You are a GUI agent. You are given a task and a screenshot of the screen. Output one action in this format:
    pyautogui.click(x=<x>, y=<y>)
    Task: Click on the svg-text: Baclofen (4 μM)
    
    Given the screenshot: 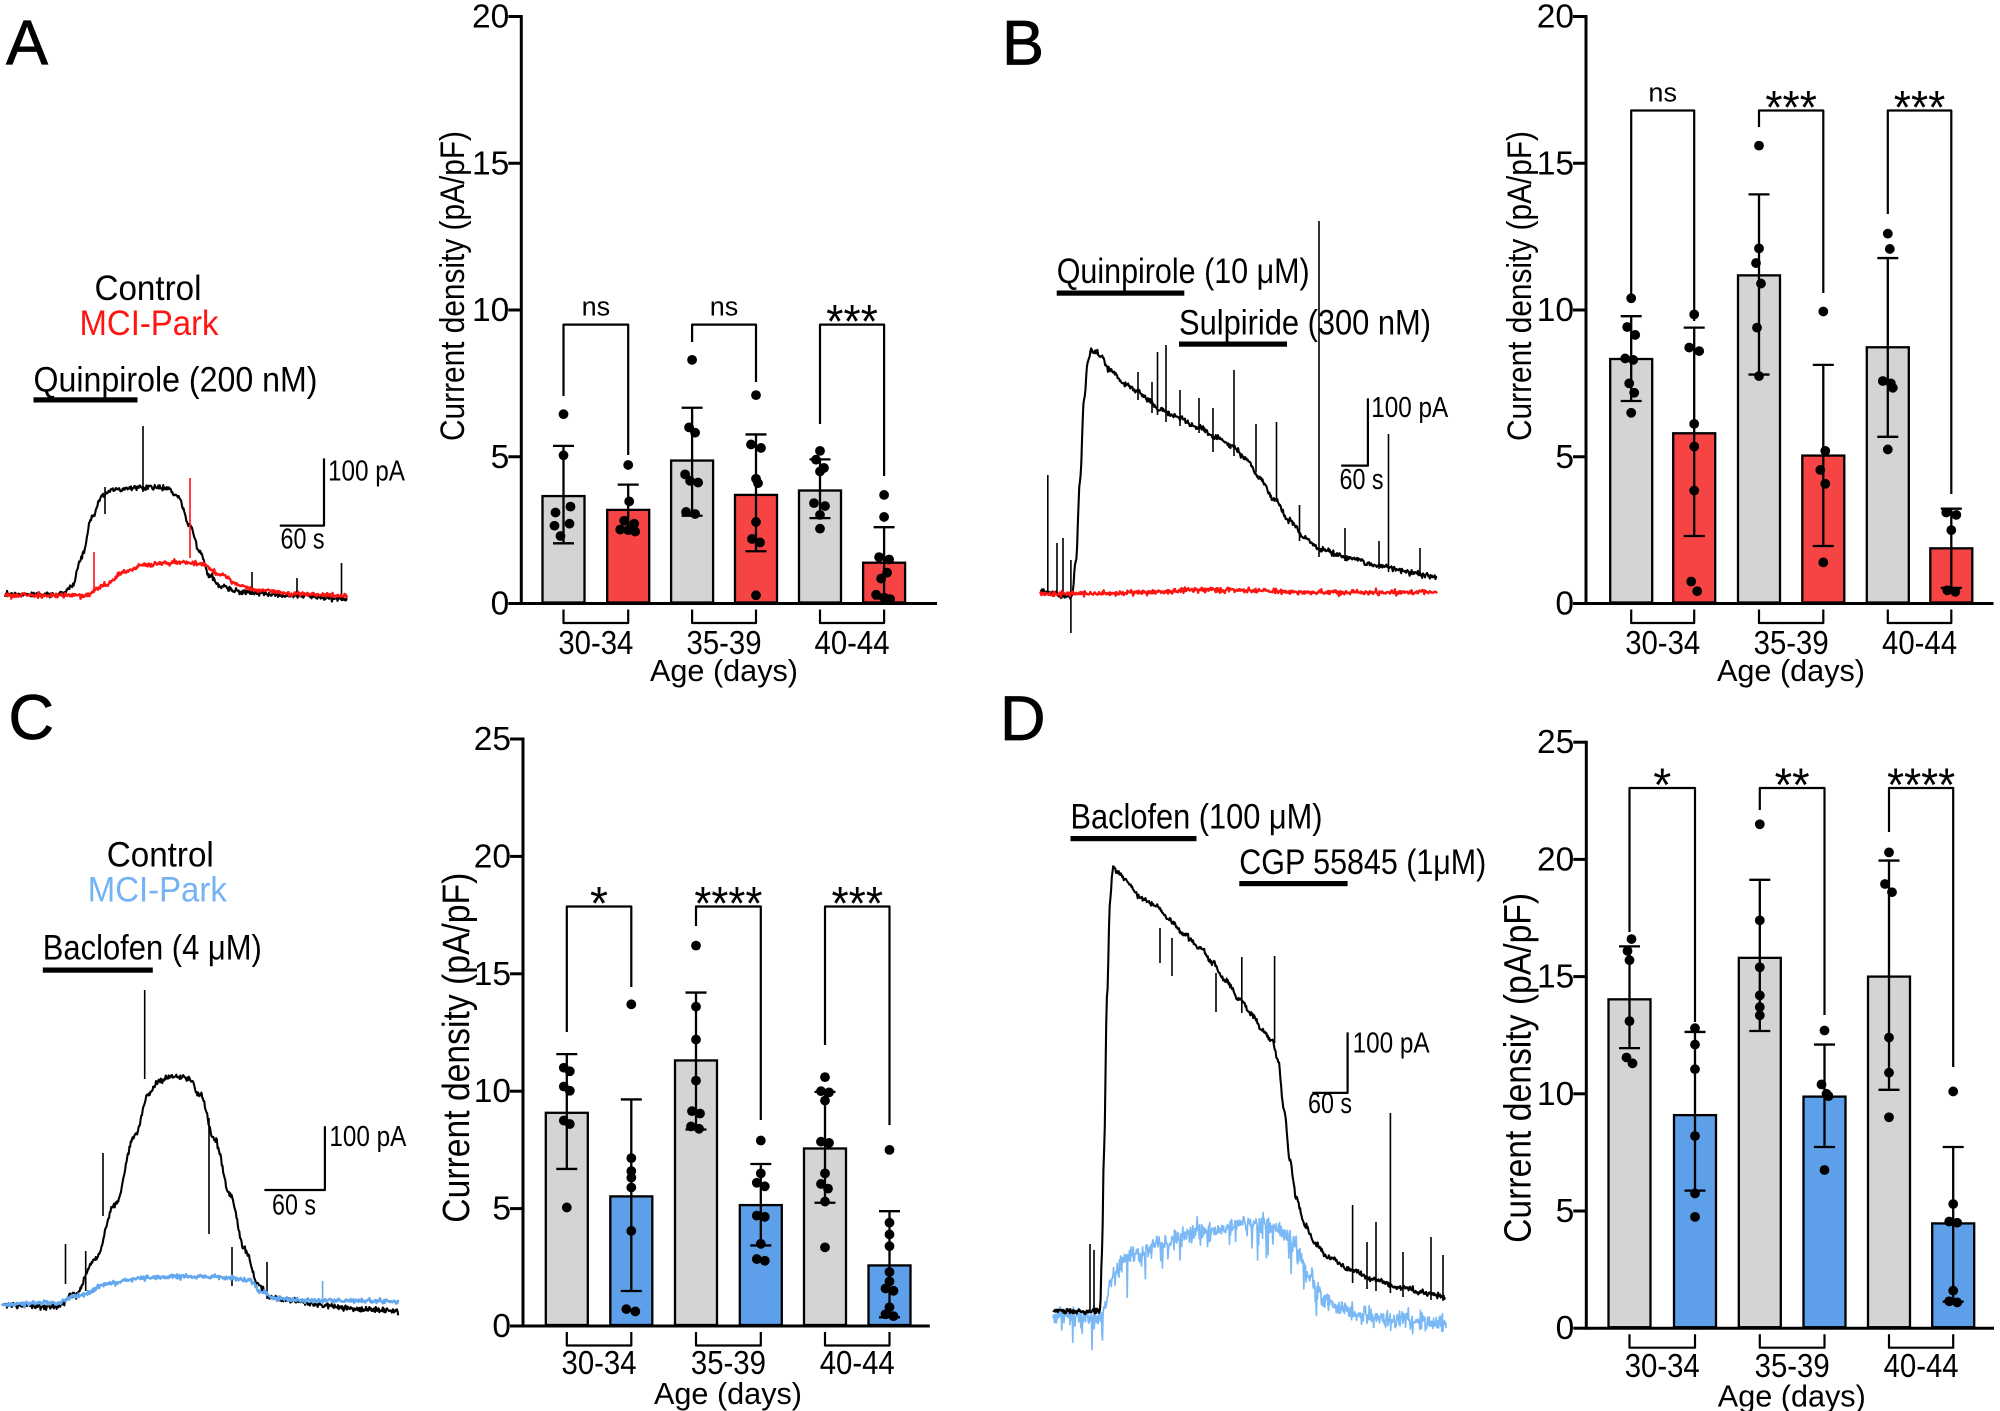 What is the action you would take?
    pyautogui.click(x=152, y=948)
    